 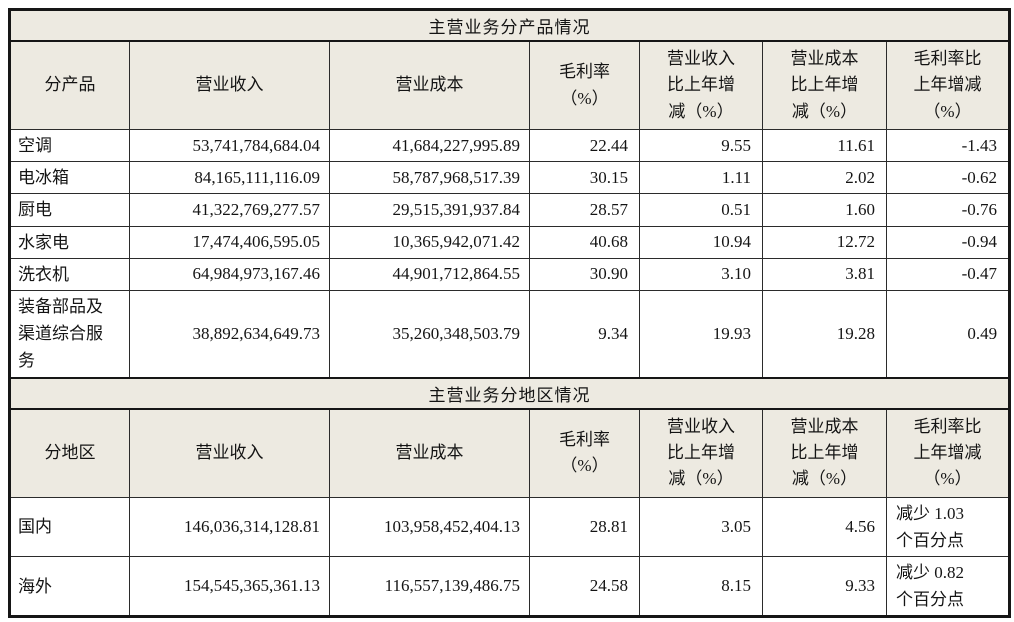 I want to click on revenue-yoy-cell: 8.15, so click(x=701, y=586).